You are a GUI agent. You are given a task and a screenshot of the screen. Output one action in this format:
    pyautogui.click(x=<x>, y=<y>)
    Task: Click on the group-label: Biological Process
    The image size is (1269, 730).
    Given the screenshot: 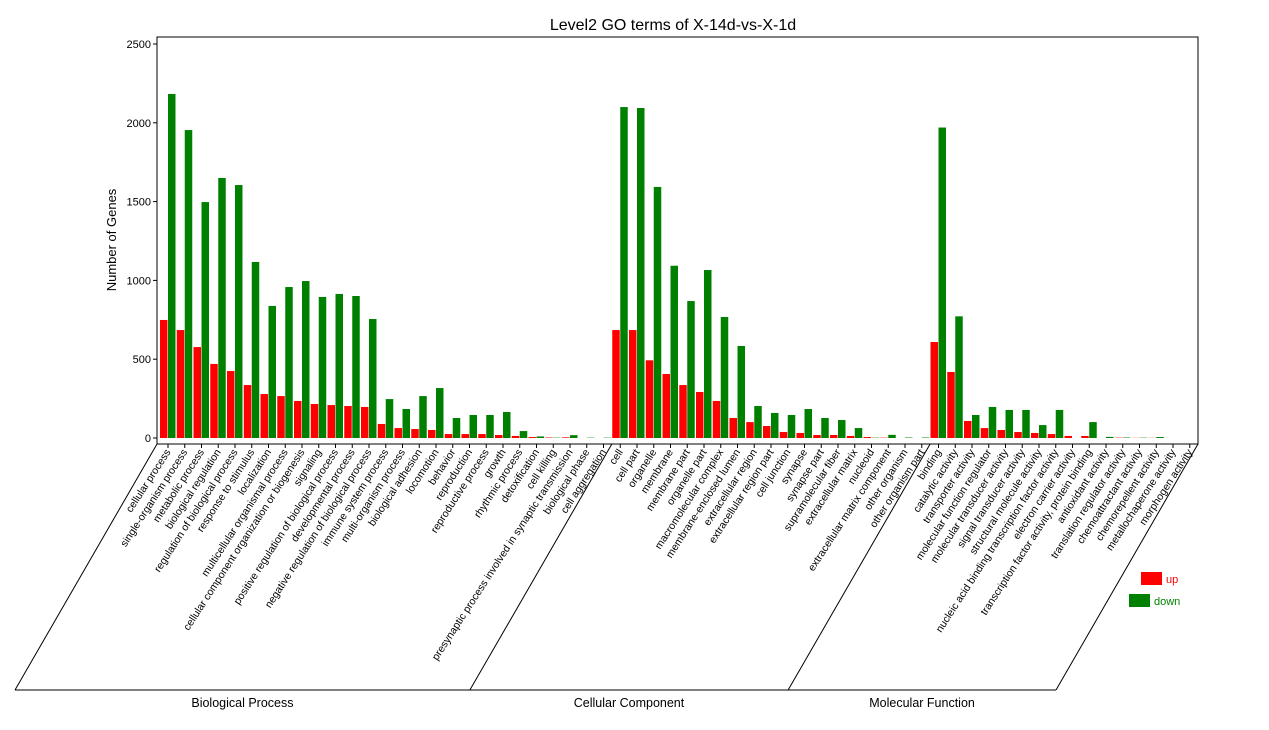 What is the action you would take?
    pyautogui.click(x=242, y=703)
    